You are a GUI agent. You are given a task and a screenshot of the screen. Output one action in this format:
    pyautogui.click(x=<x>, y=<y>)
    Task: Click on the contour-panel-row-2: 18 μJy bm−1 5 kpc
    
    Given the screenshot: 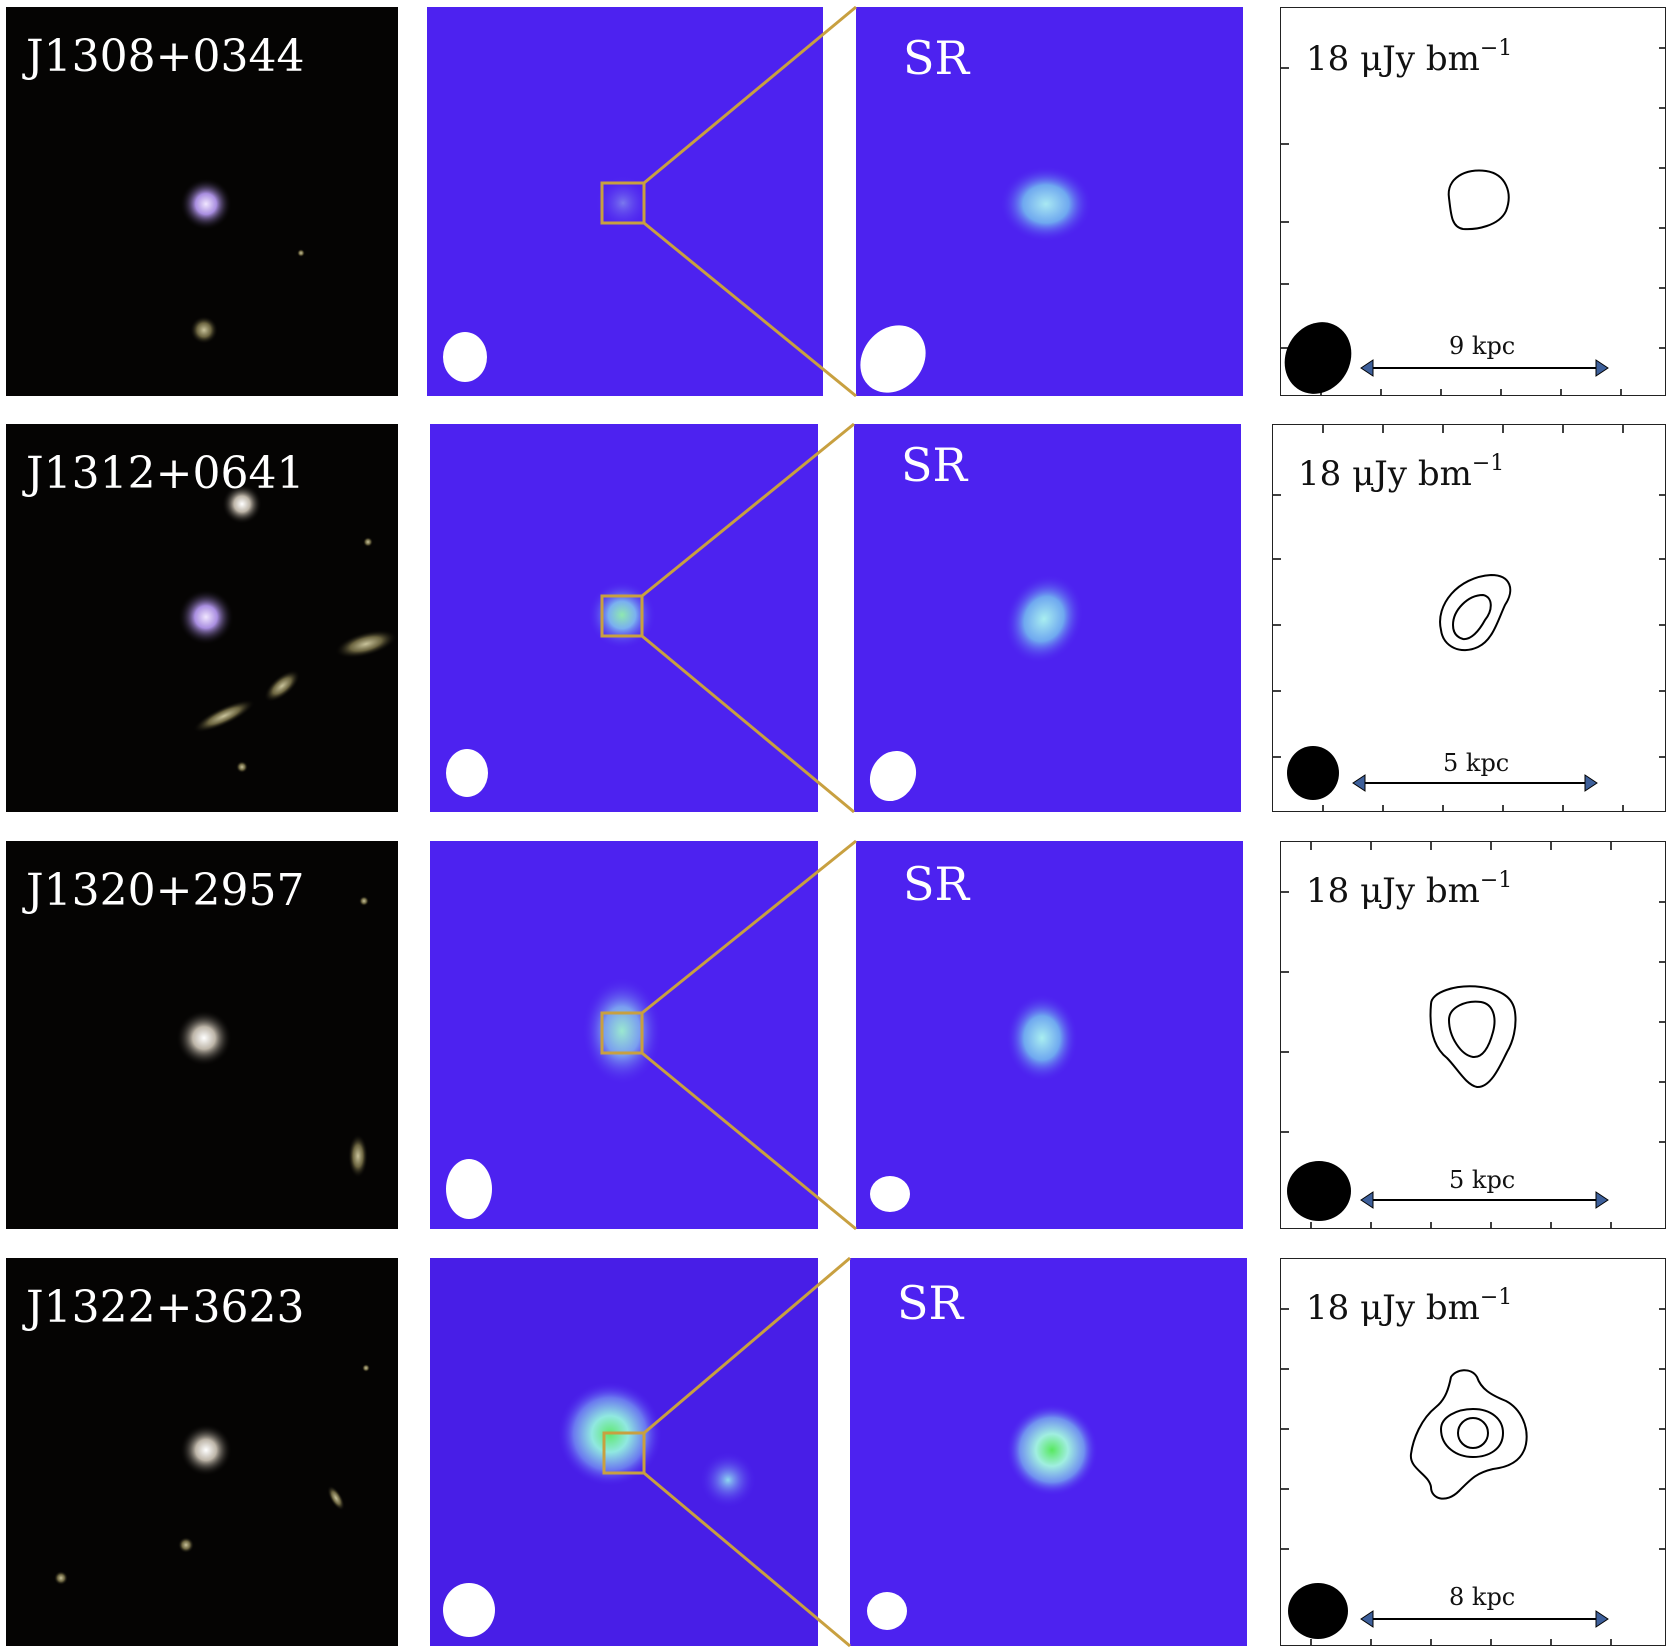 What is the action you would take?
    pyautogui.click(x=1469, y=618)
    